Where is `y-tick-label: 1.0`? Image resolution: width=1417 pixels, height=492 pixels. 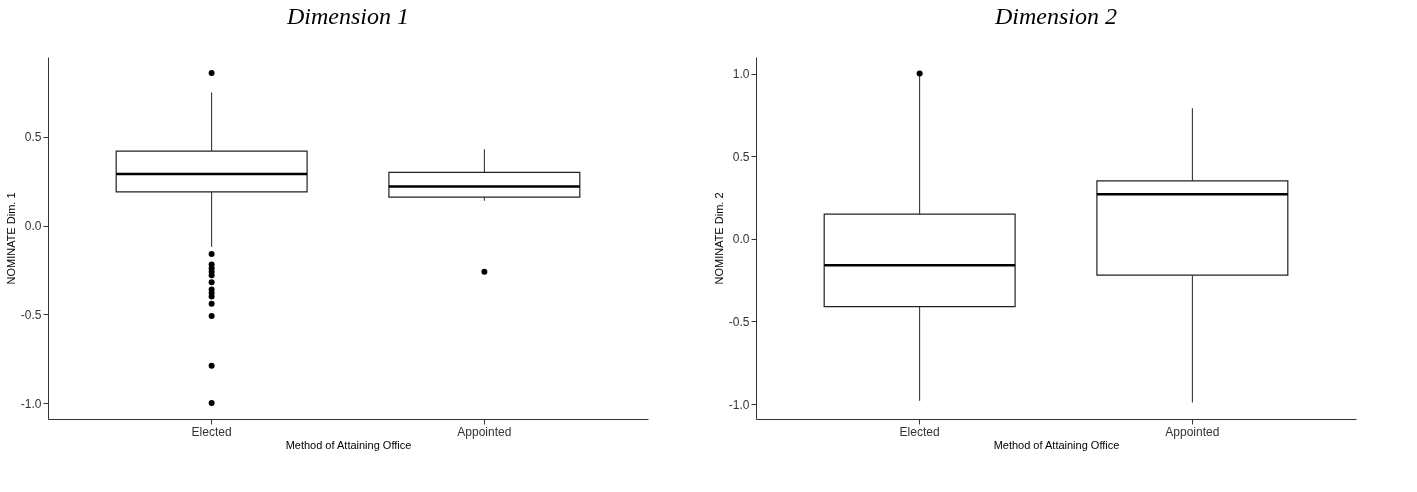
y-tick-label: 1.0 is located at coordinates (741, 74).